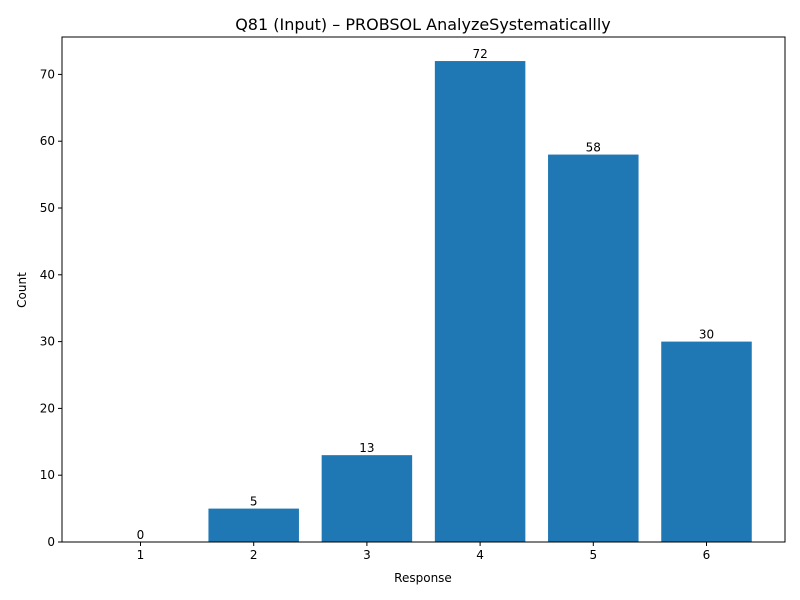 The image size is (800, 600). What do you see at coordinates (480, 555) in the screenshot?
I see `x-tick-label-4: 4` at bounding box center [480, 555].